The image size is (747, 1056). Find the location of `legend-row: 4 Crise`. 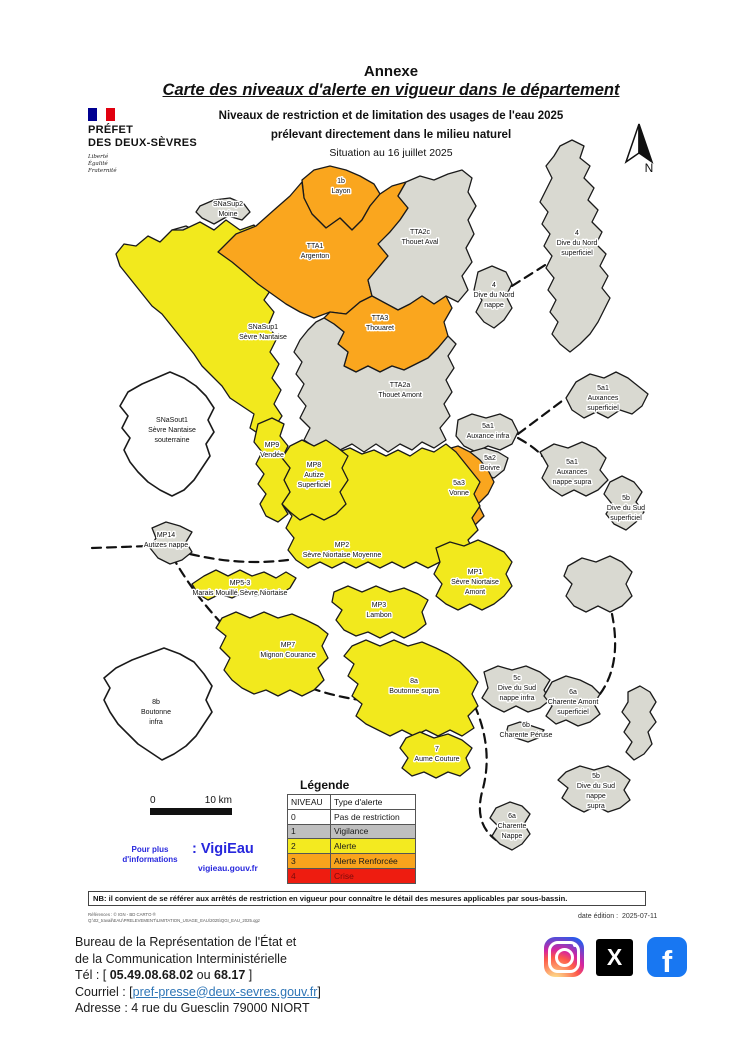

legend-row: 4 Crise is located at coordinates (351, 875).